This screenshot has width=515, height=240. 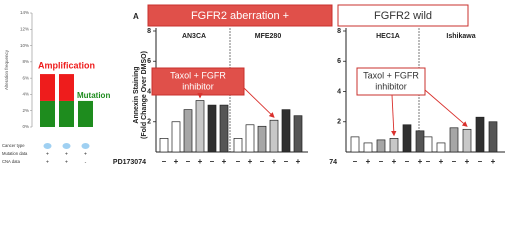 I want to click on group-label: AN3CA, so click(x=194, y=36).